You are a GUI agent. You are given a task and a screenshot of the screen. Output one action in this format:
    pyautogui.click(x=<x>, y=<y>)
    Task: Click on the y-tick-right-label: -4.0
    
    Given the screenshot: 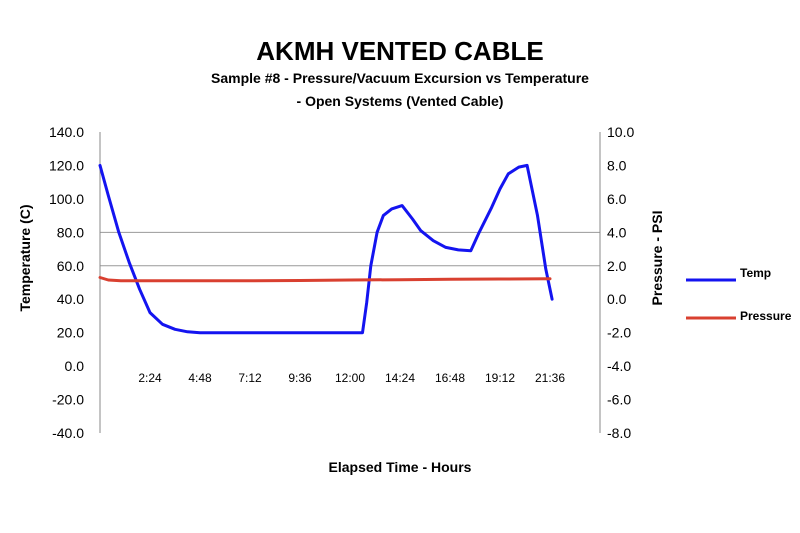 What is the action you would take?
    pyautogui.click(x=619, y=366)
    